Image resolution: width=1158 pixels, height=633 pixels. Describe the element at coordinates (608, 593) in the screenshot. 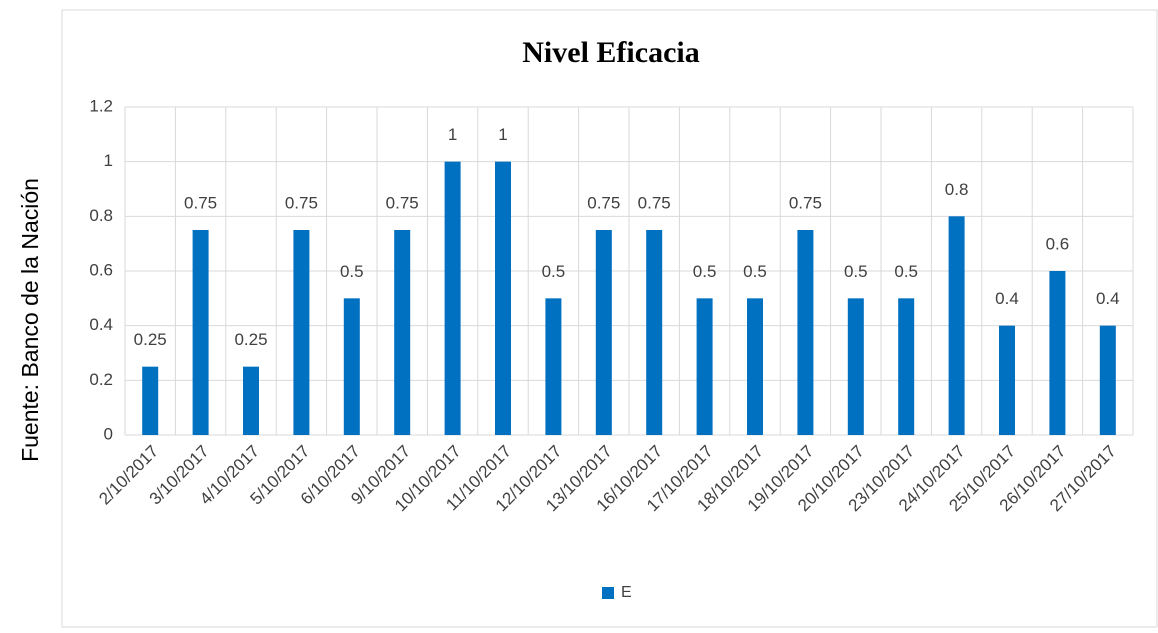

I see `legend-swatch` at that location.